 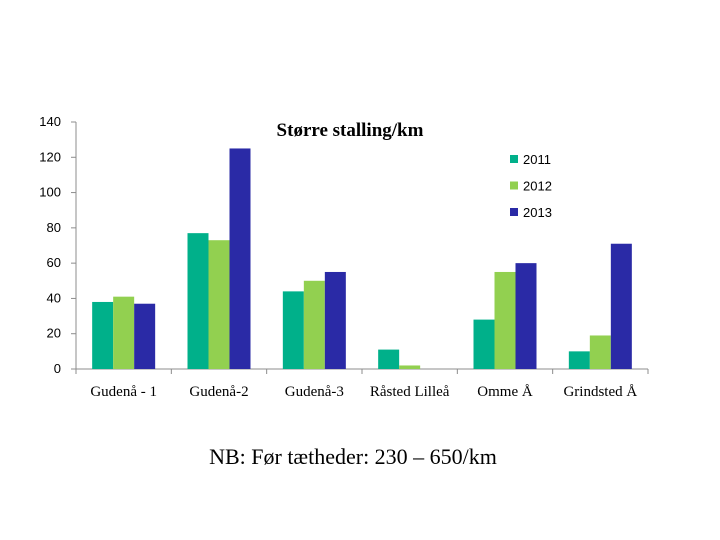 I want to click on legend-label-2011: 2011, so click(x=537, y=159).